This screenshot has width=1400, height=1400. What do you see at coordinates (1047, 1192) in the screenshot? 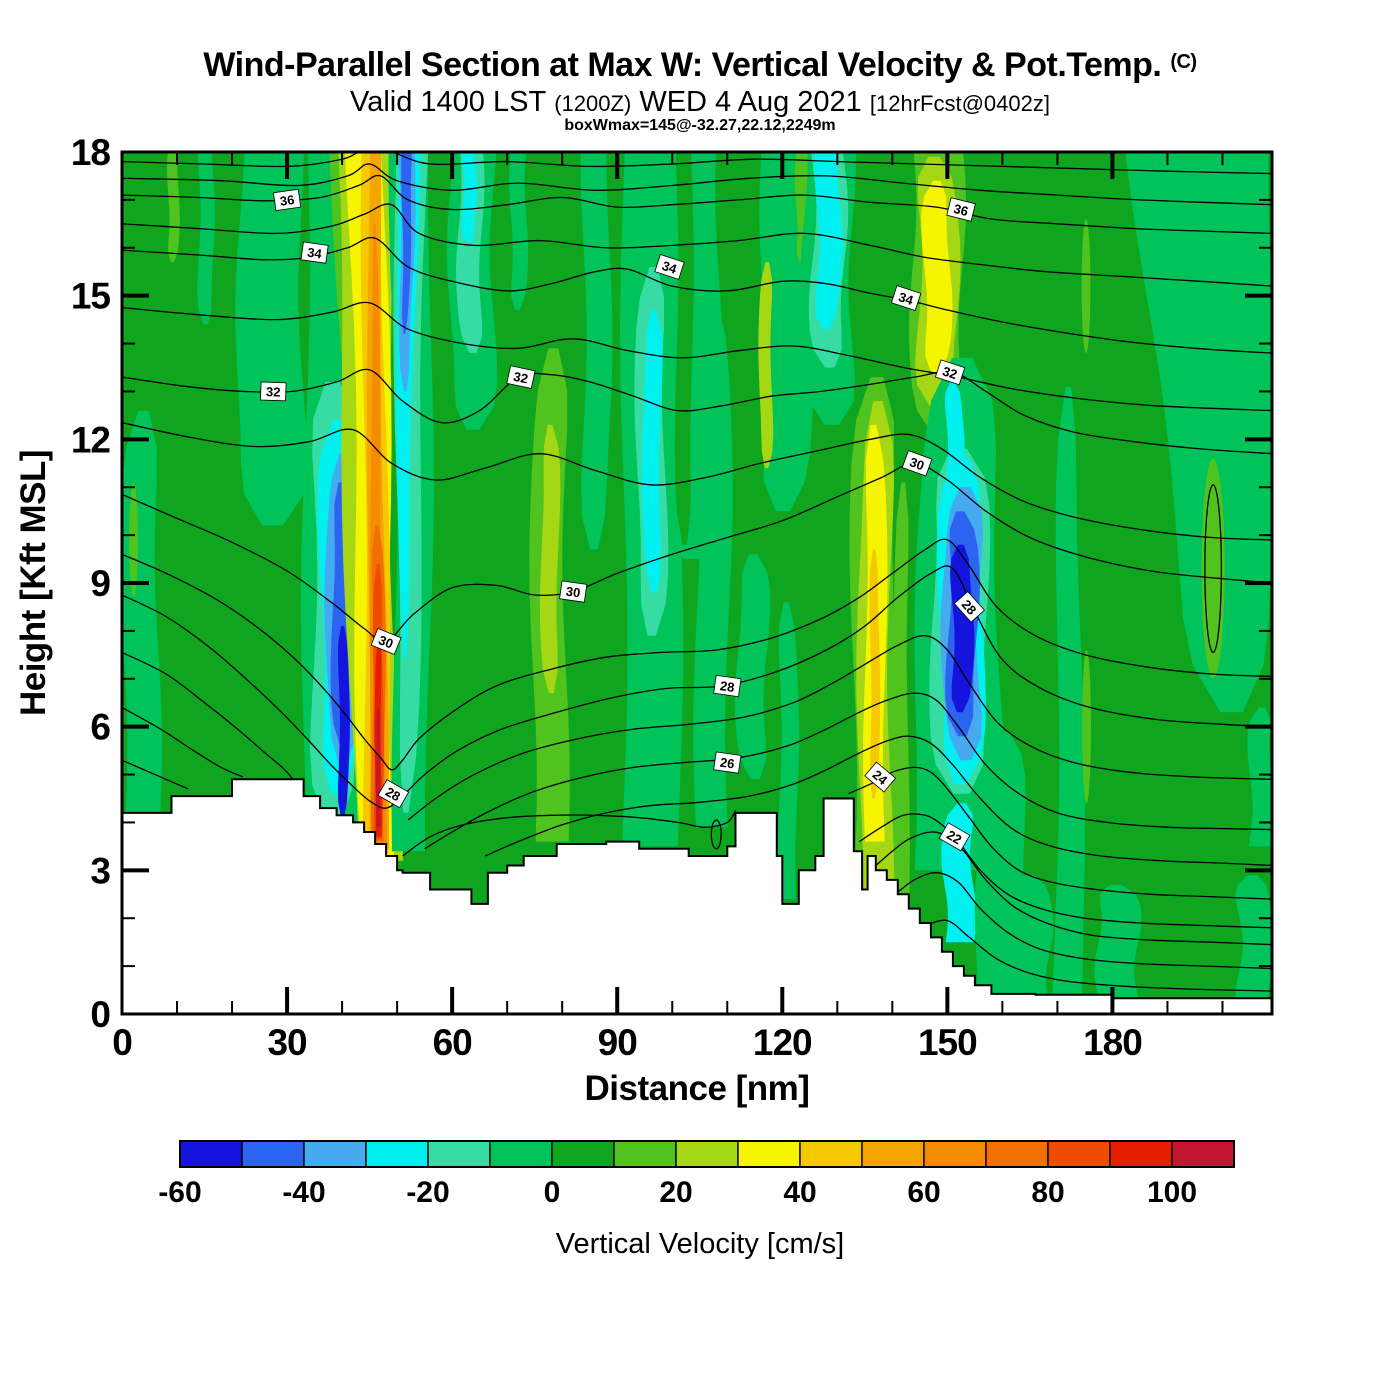
I see `colorbar-tick-label: 80` at bounding box center [1047, 1192].